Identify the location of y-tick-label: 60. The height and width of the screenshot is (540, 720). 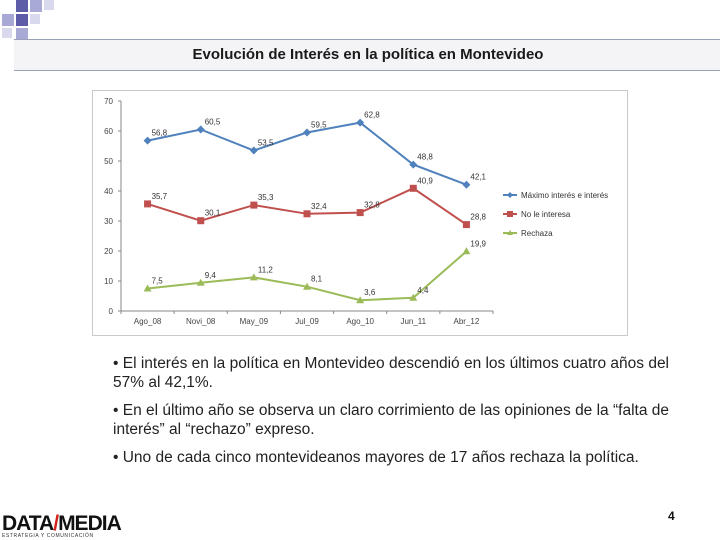
(108, 131).